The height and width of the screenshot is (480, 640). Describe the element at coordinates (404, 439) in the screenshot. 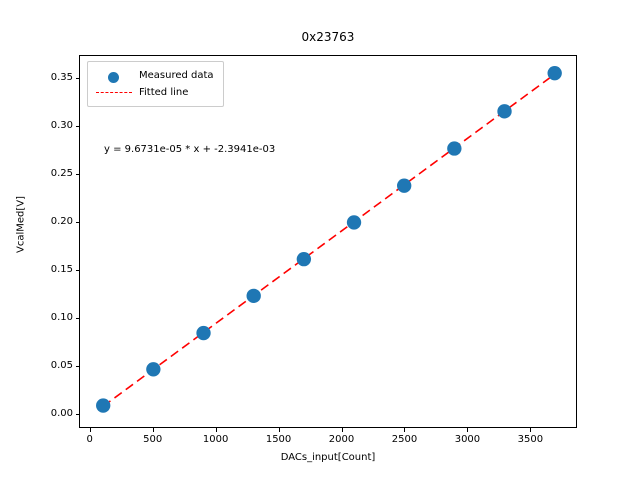

I see `x-axis-tick-label: 2500` at that location.